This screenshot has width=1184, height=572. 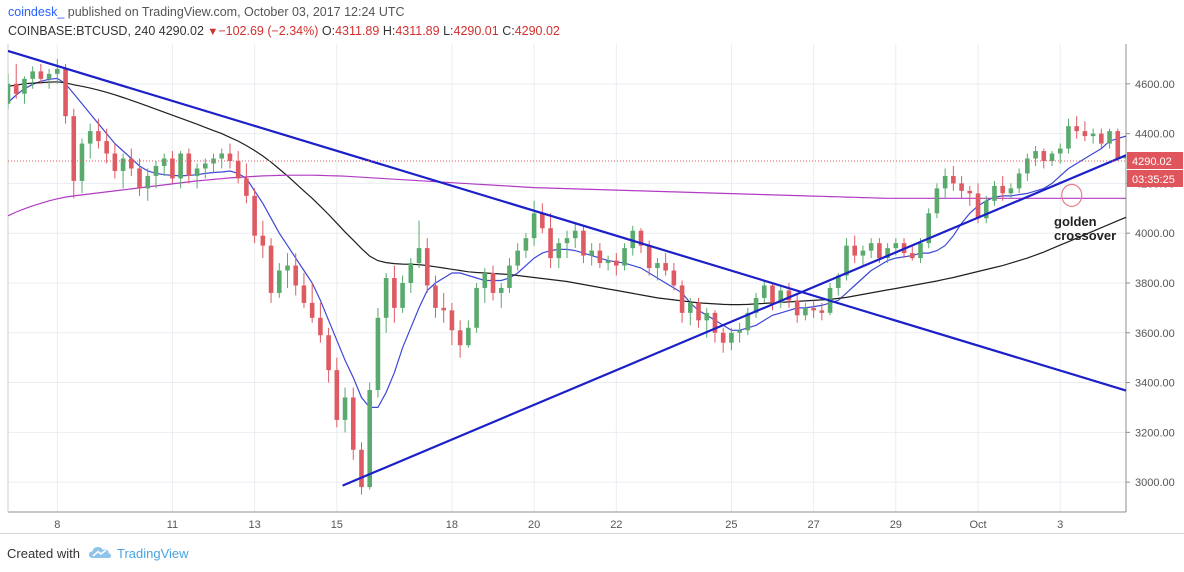 What do you see at coordinates (1155, 178) in the screenshot?
I see `countdown-badge` at bounding box center [1155, 178].